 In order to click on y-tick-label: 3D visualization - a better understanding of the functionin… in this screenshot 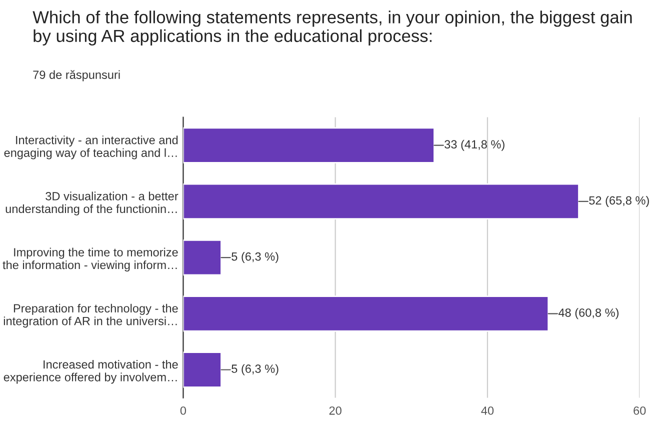, I will do `click(92, 204)`.